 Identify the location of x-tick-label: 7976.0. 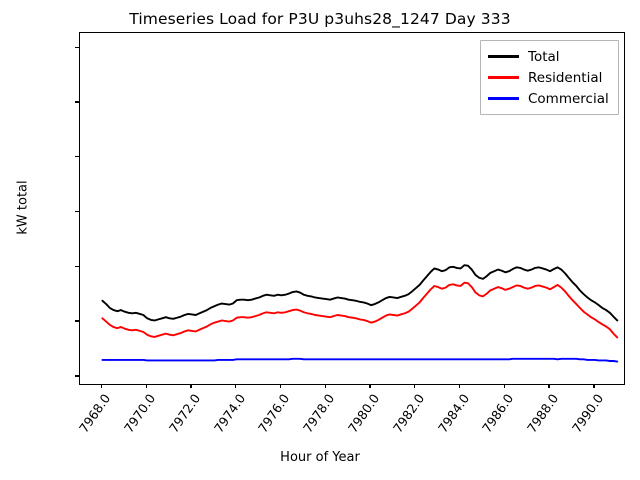
(274, 413).